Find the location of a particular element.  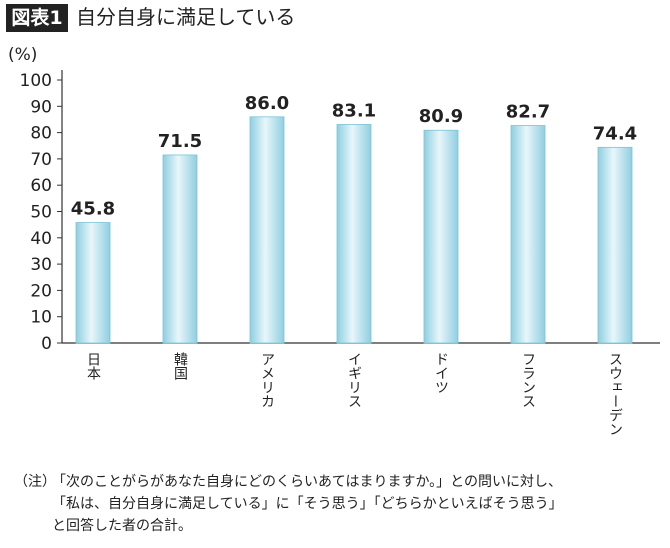

value-label: 82.7 is located at coordinates (528, 111).